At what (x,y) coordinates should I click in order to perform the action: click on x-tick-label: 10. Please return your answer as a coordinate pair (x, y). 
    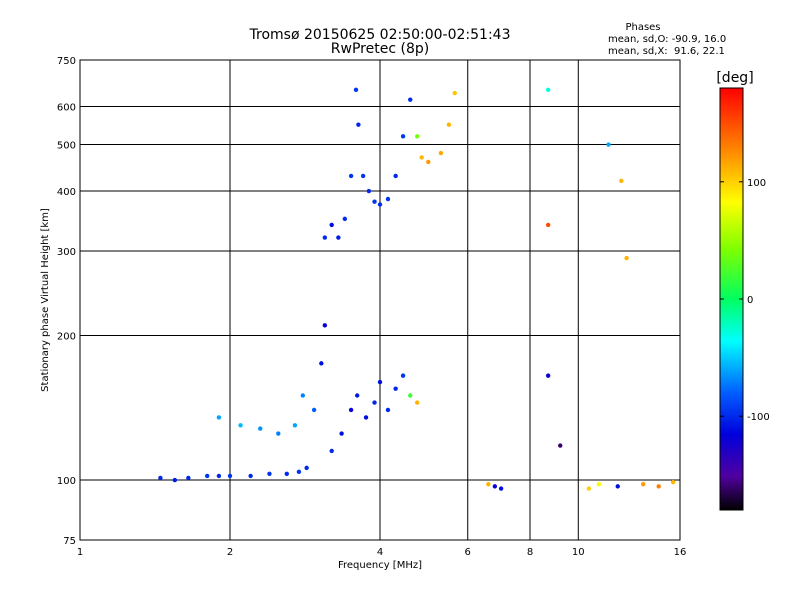
    Looking at the image, I should click on (578, 552).